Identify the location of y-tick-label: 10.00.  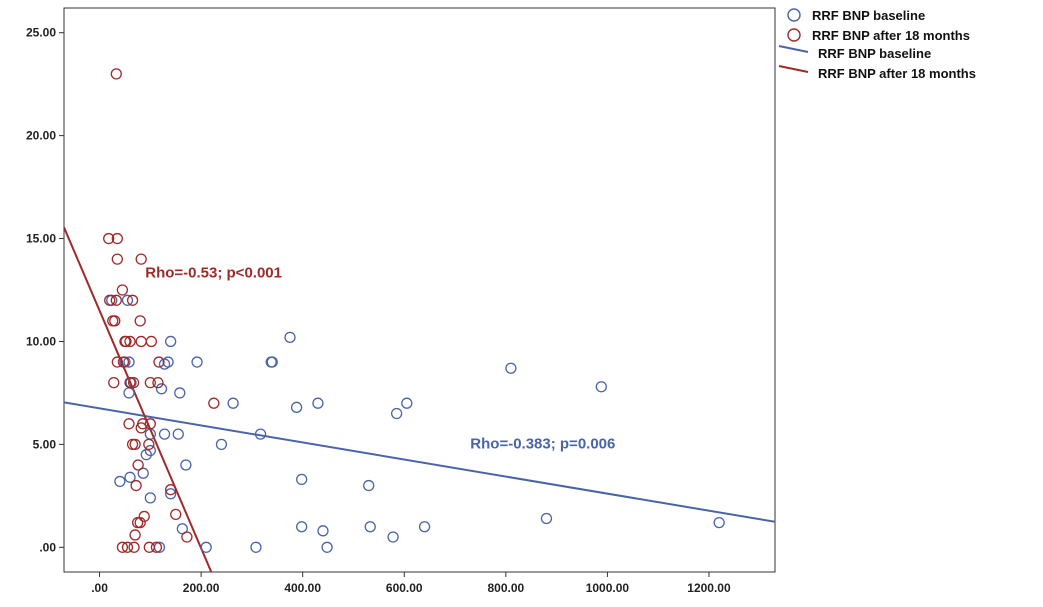
(41, 341).